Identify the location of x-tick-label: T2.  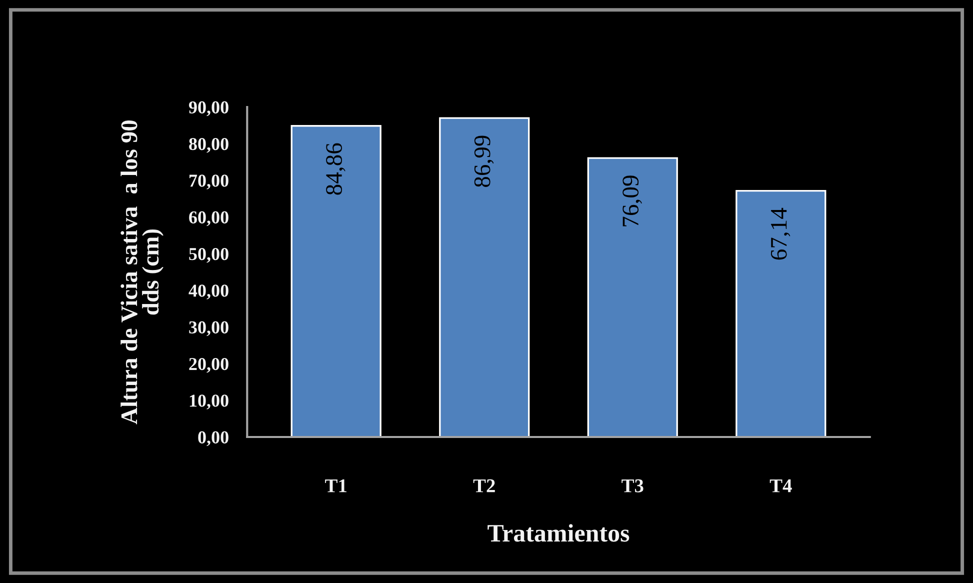
(484, 485).